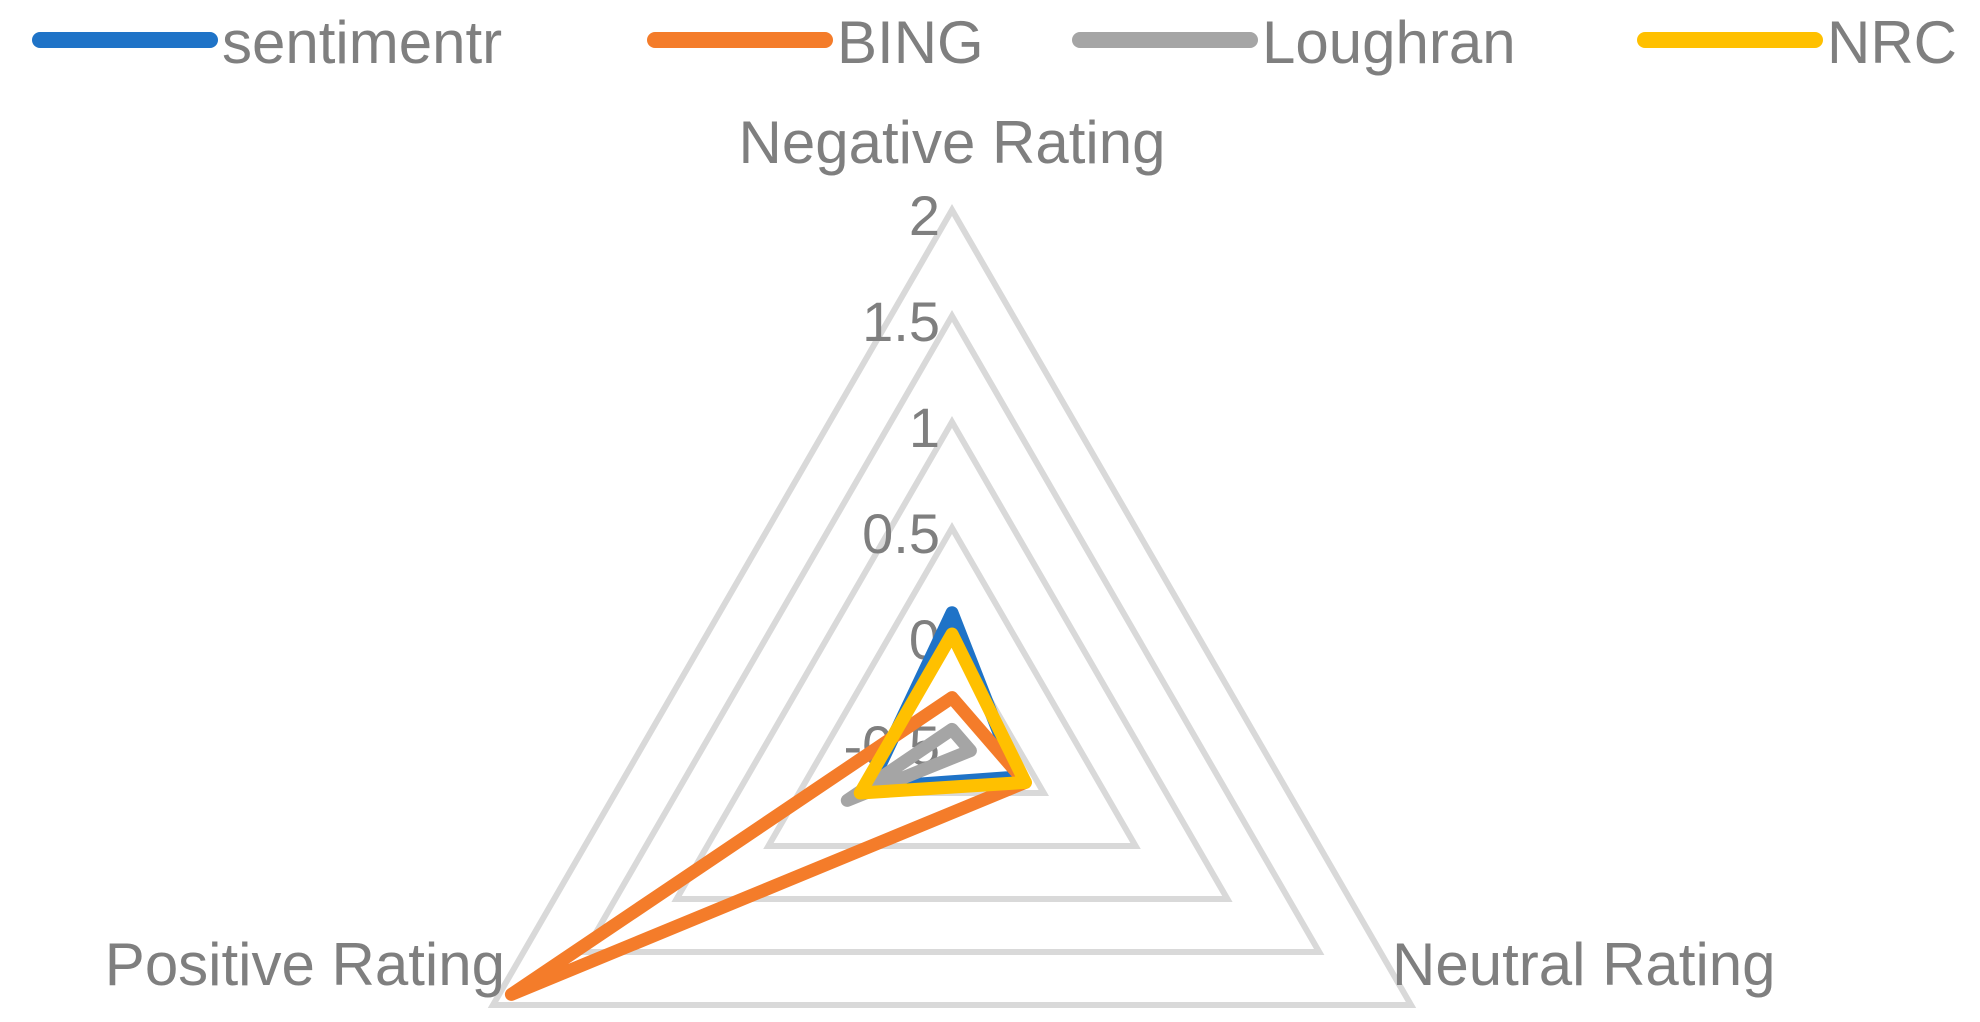 This screenshot has width=1980, height=1022. I want to click on axis-label-negative-rating: Negative Rating, so click(952, 142).